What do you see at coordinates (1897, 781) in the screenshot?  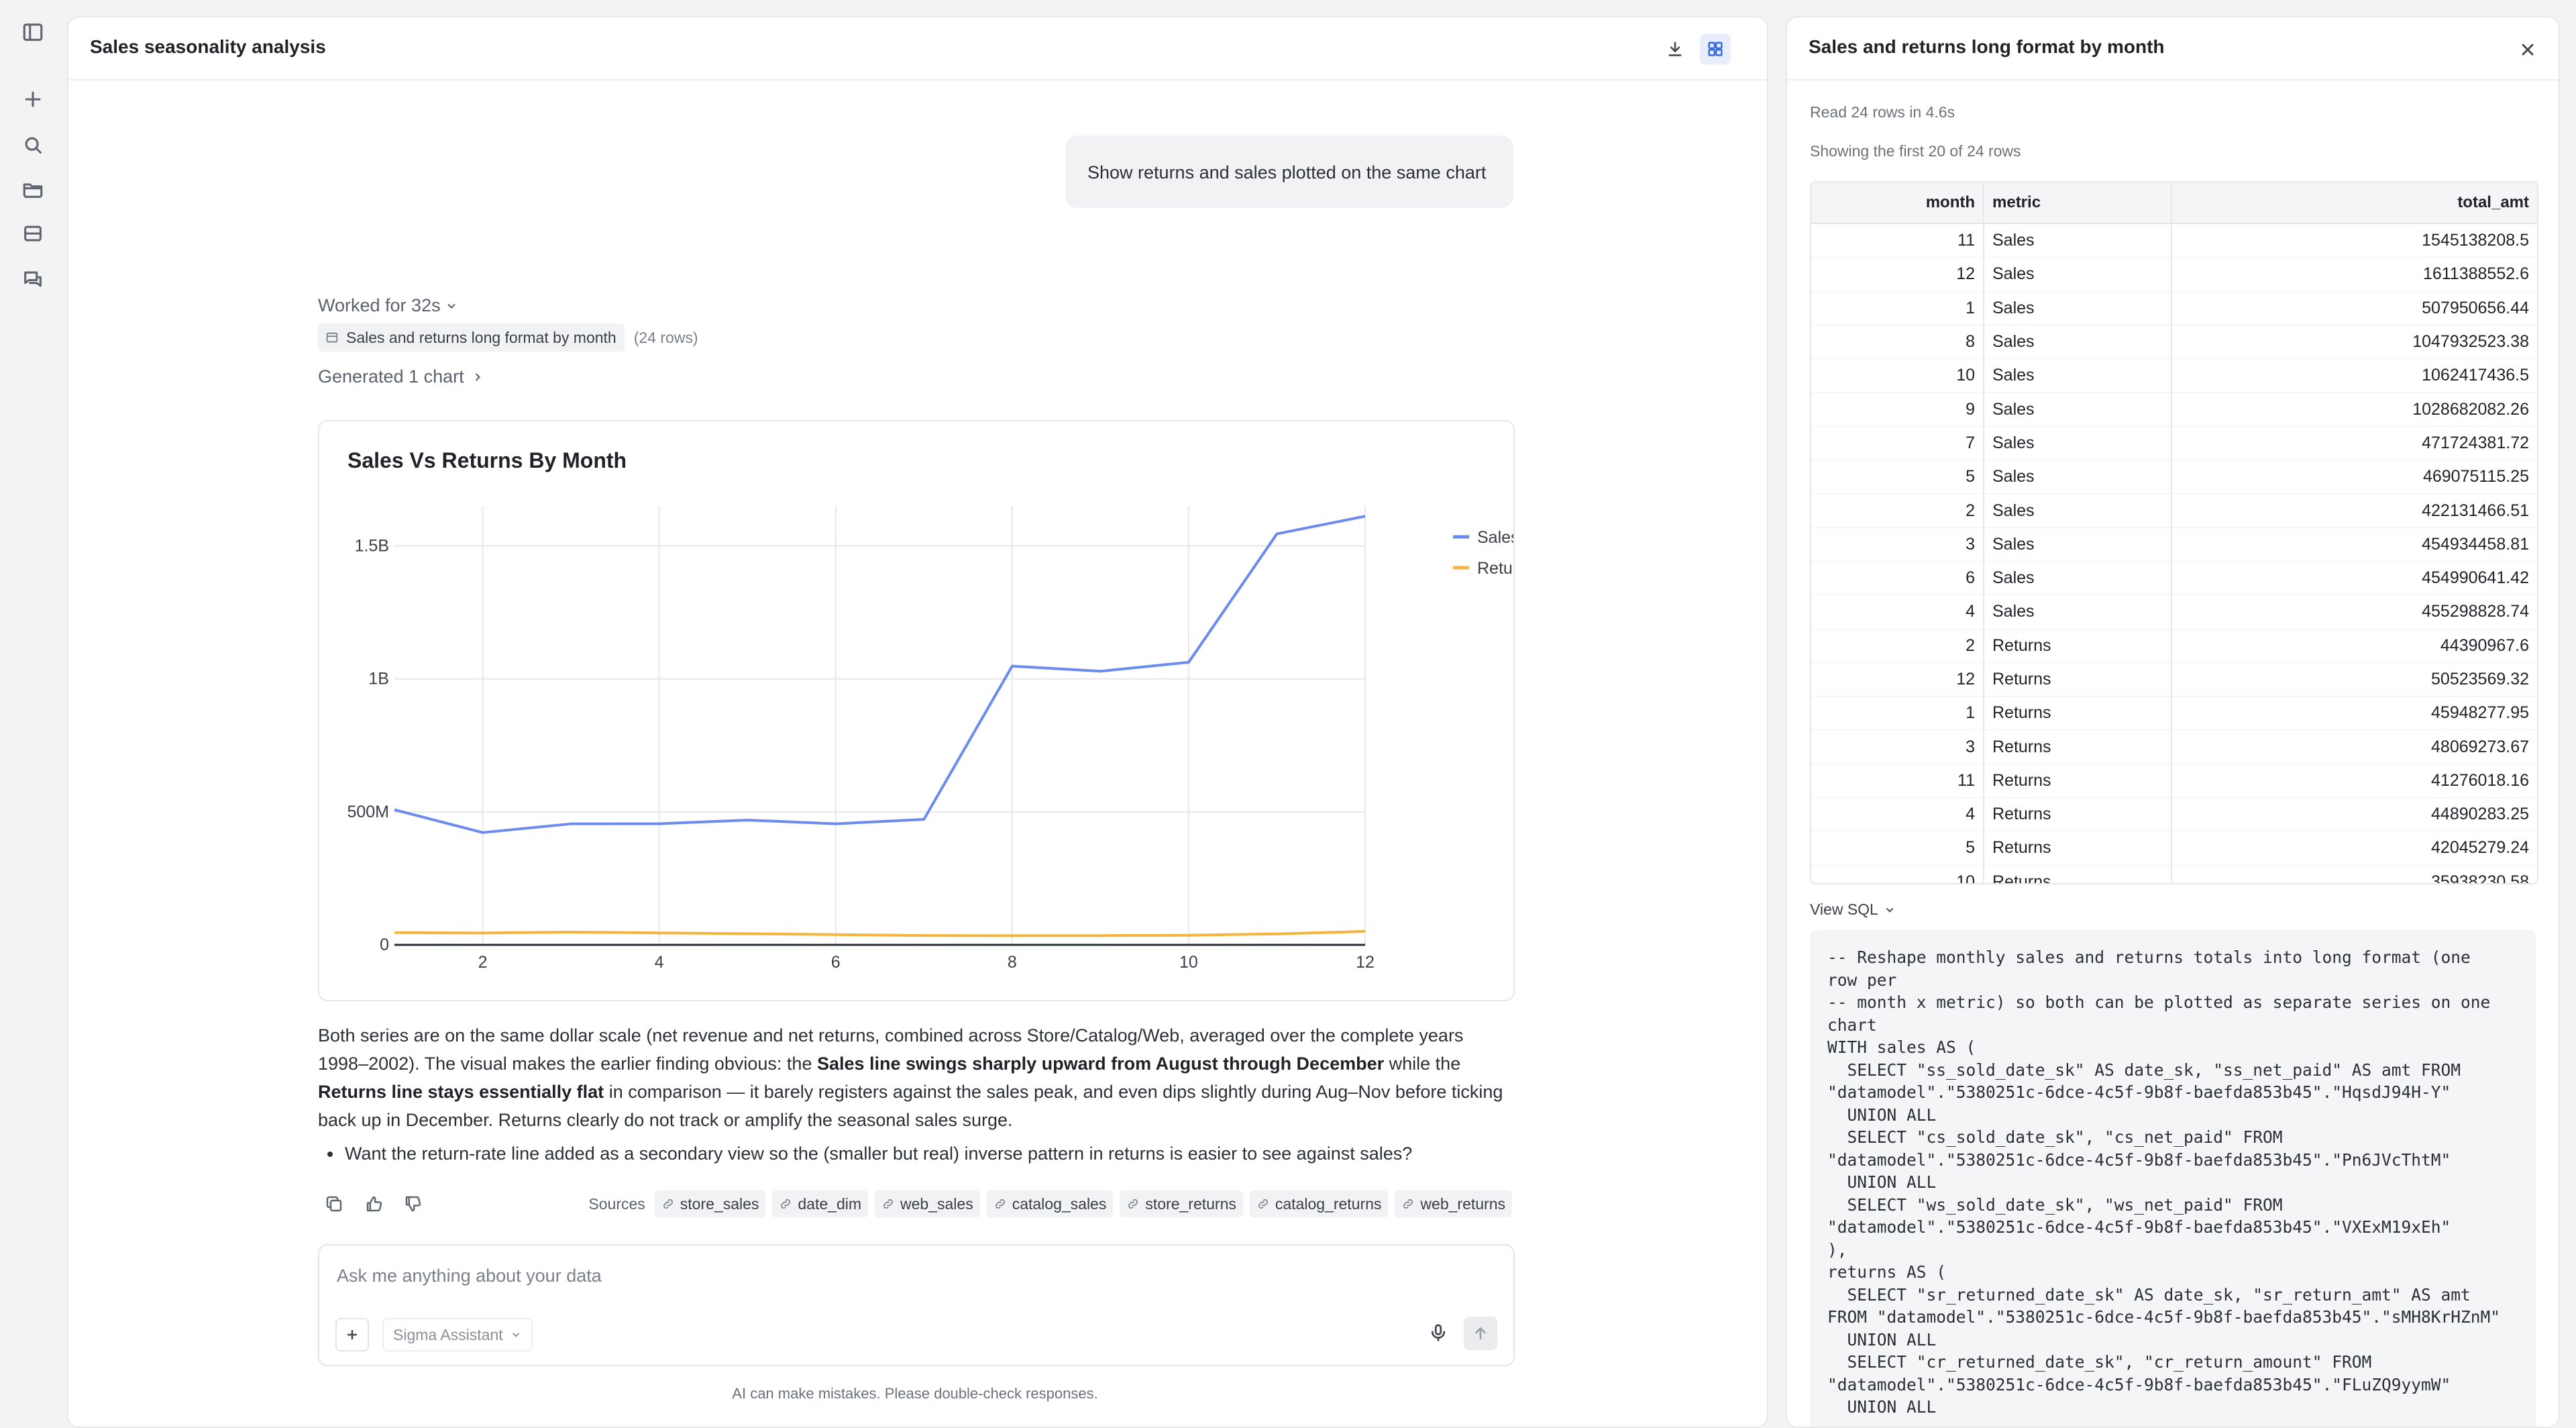 I see `cell-month: 11` at bounding box center [1897, 781].